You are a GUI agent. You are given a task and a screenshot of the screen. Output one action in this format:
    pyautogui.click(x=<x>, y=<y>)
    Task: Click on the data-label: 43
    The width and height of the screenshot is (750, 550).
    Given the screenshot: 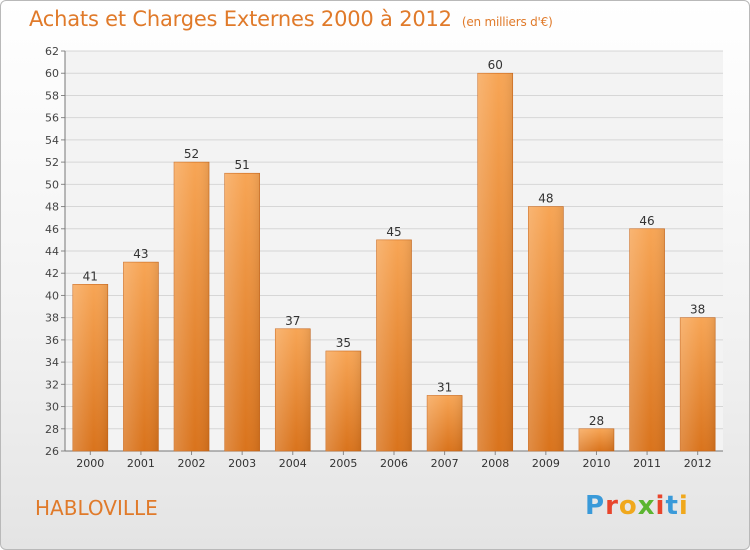 What is the action you would take?
    pyautogui.click(x=140, y=254)
    